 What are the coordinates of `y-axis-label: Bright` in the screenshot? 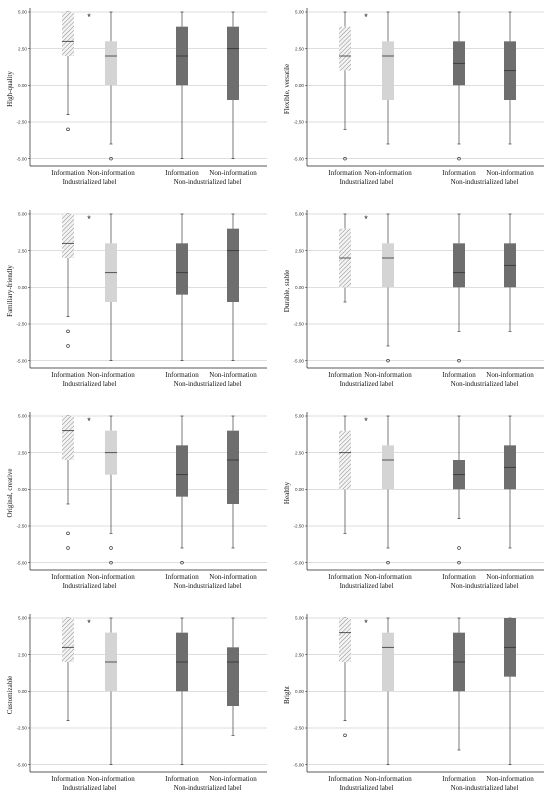 It's located at (287, 695).